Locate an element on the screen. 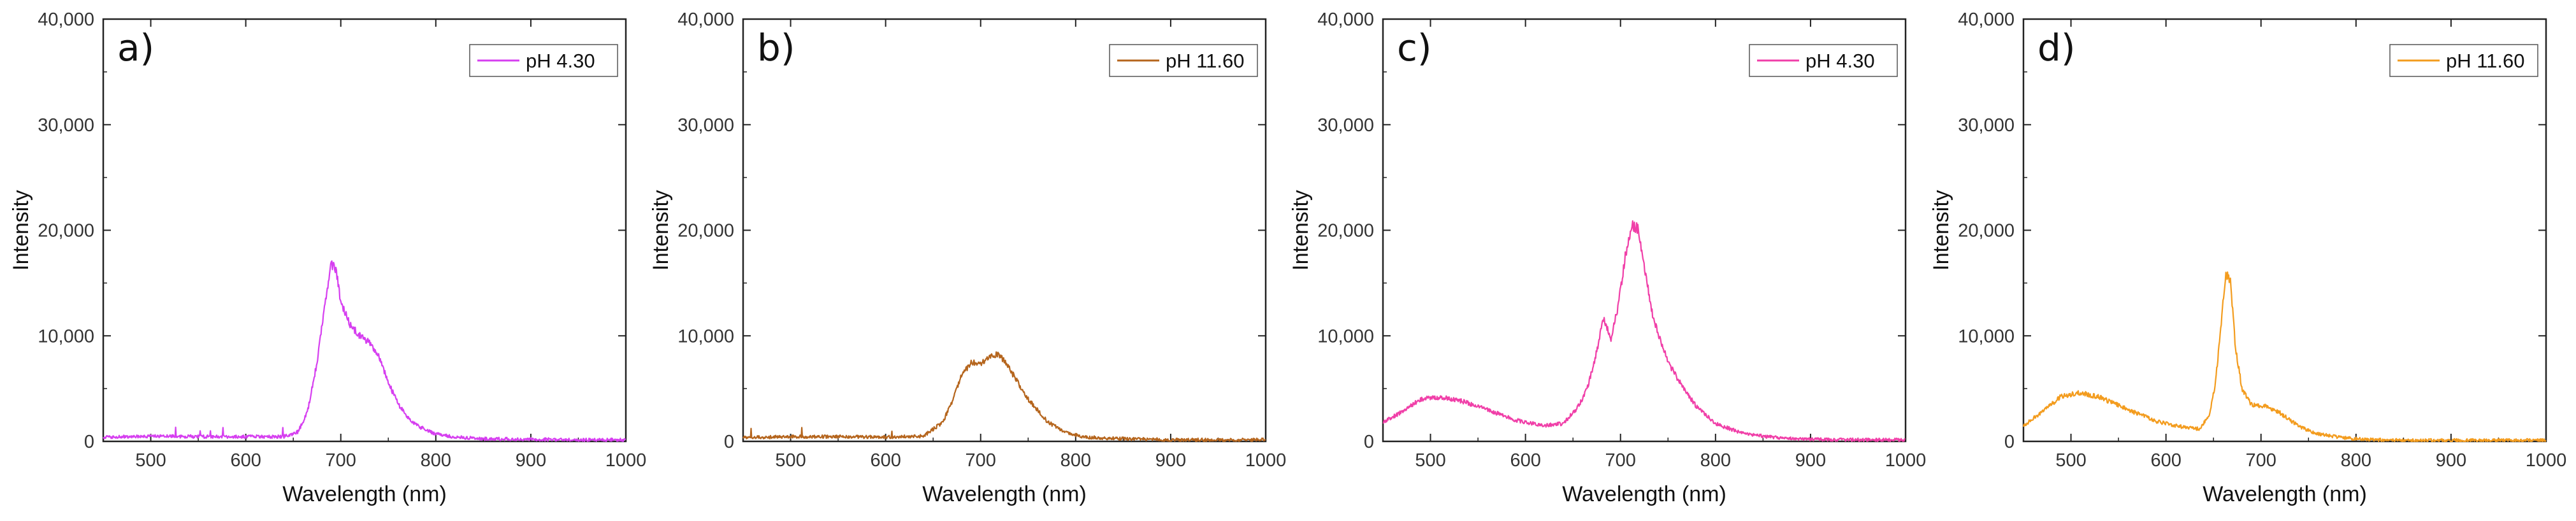  panel-label: c) is located at coordinates (1414, 47).